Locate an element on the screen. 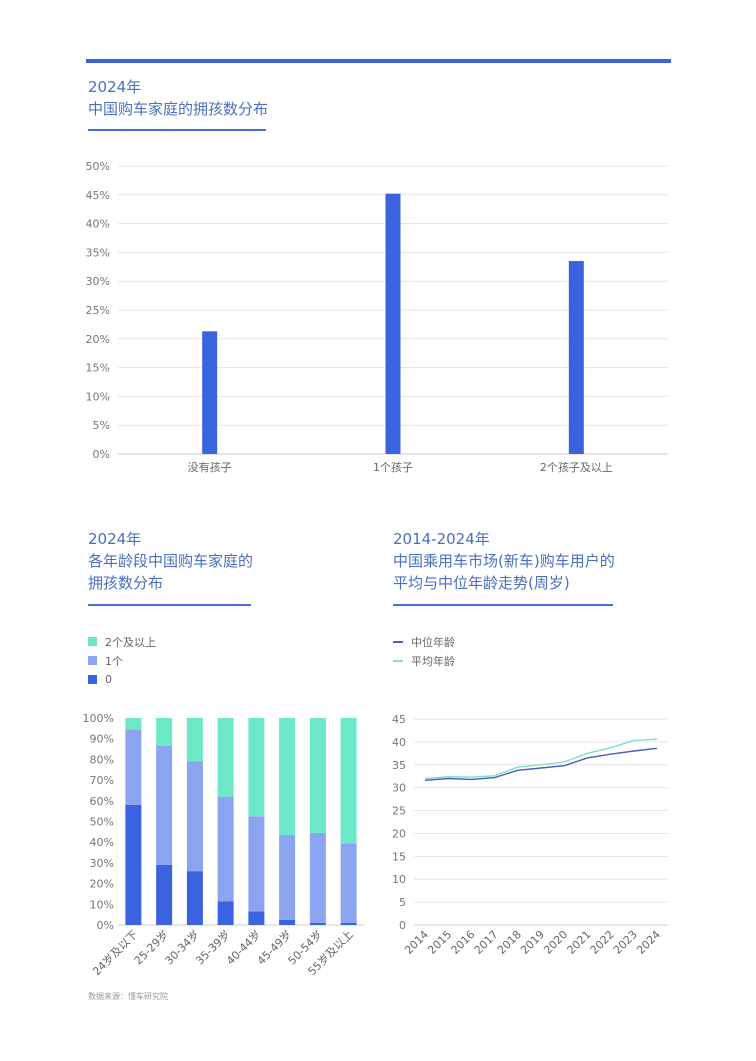 Image resolution: width=756 pixels, height=1061 pixels. chart1-title-year: 2024年 is located at coordinates (115, 87).